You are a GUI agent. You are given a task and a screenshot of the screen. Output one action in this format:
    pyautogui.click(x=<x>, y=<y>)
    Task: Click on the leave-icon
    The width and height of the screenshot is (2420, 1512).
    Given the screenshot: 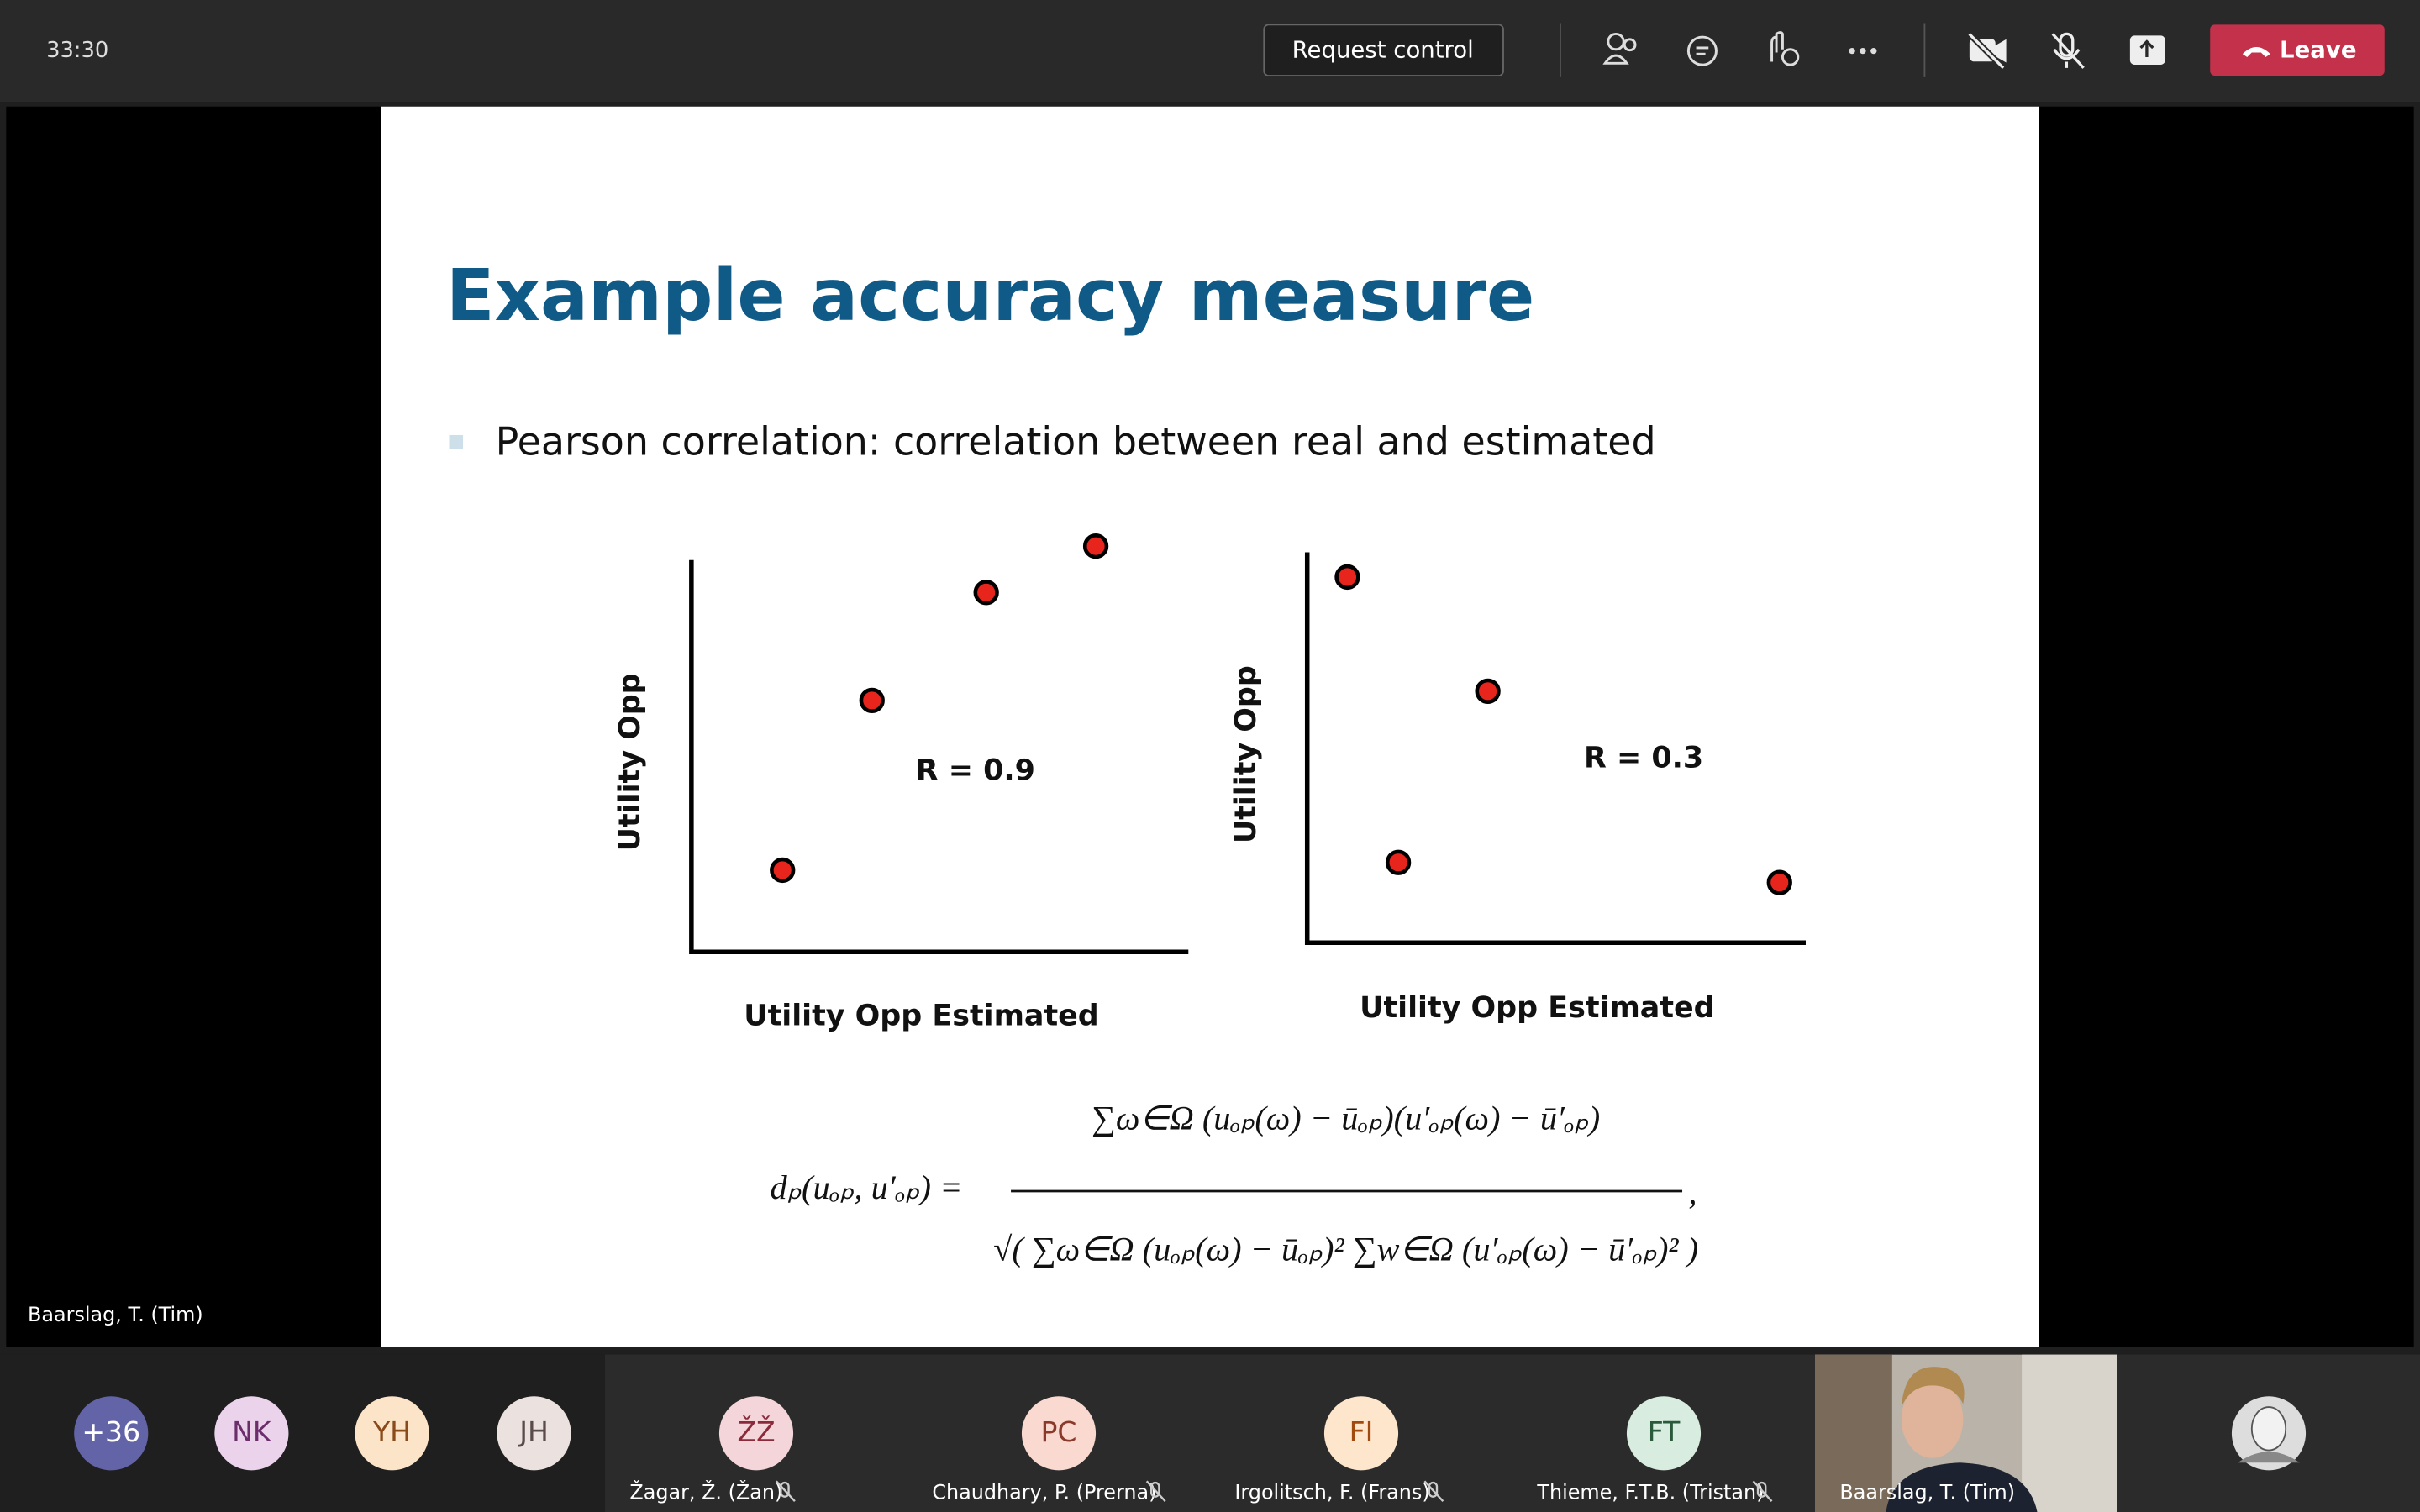 What is the action you would take?
    pyautogui.click(x=2256, y=52)
    